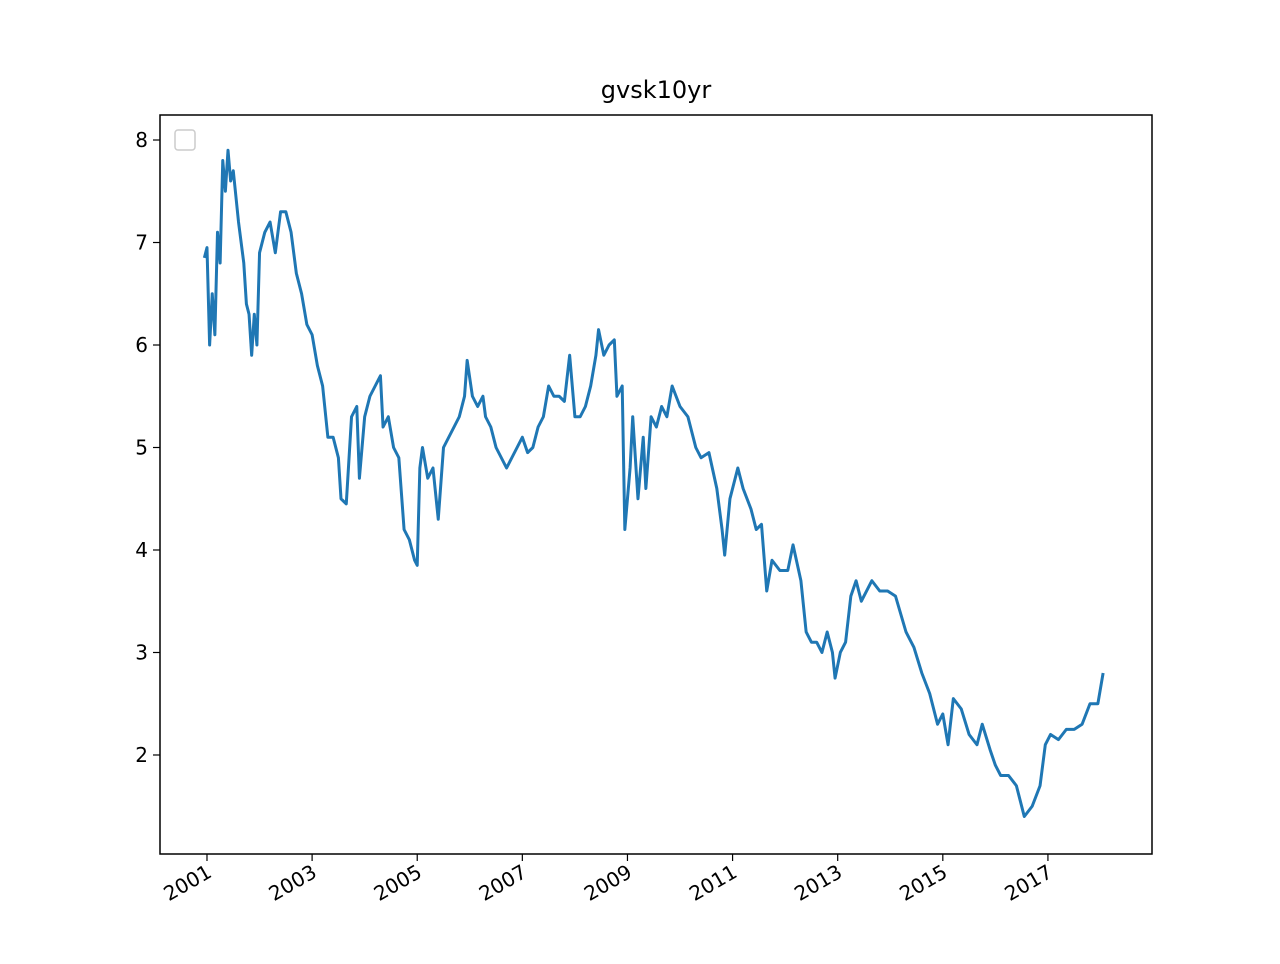 This screenshot has width=1280, height=964. What do you see at coordinates (185, 140) in the screenshot?
I see `legend` at bounding box center [185, 140].